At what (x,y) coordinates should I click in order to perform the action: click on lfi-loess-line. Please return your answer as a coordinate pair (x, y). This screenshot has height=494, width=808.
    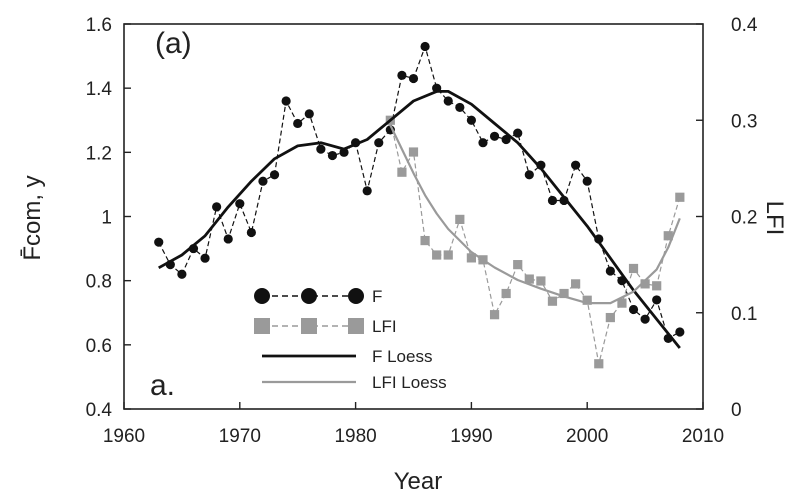
    Looking at the image, I should click on (535, 214).